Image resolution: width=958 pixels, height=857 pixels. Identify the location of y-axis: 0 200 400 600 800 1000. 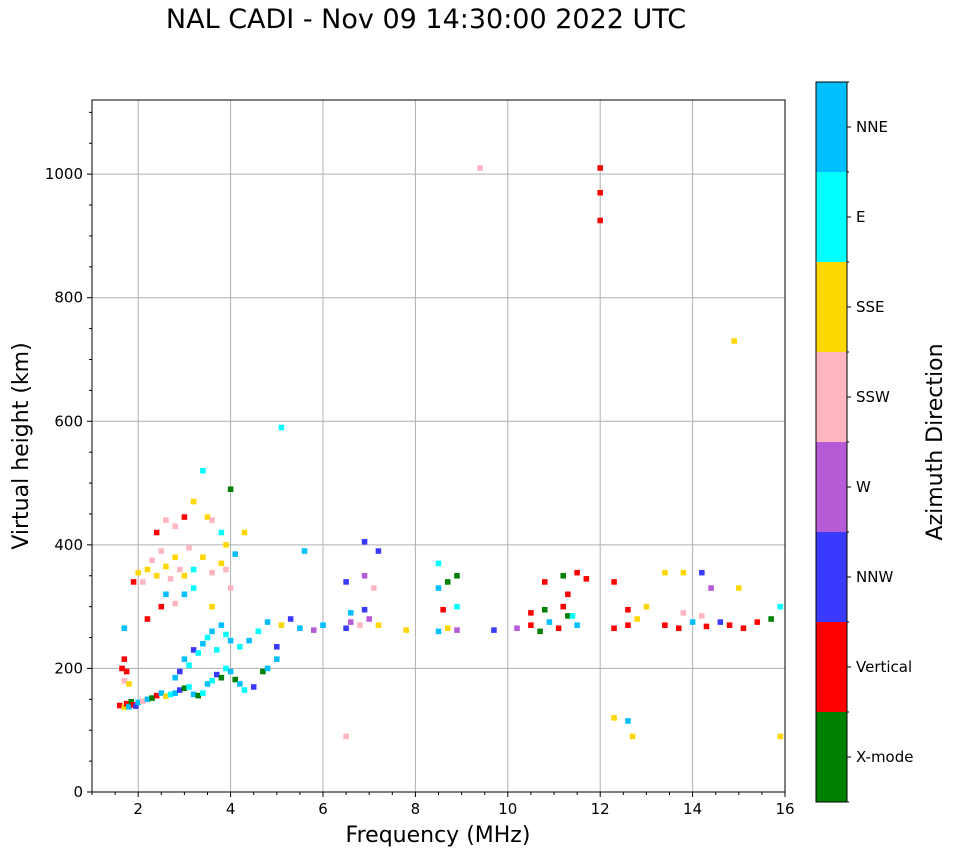
(68, 456).